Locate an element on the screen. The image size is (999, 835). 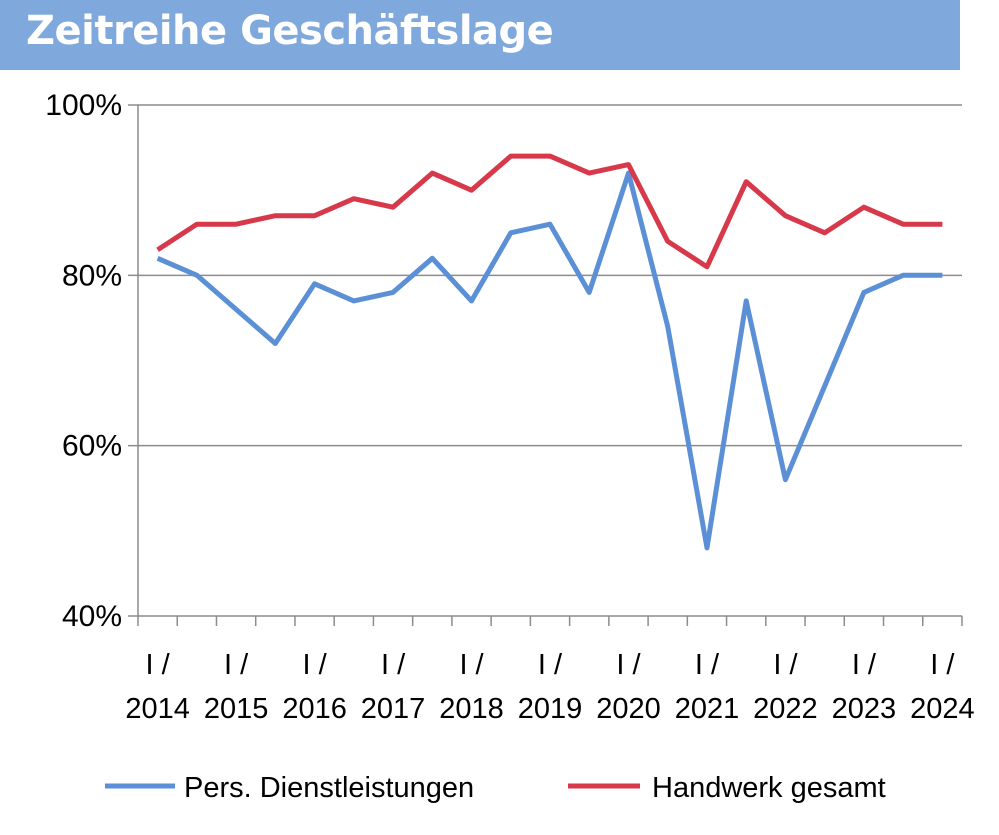
x-tick-label-year: 2018 is located at coordinates (471, 709).